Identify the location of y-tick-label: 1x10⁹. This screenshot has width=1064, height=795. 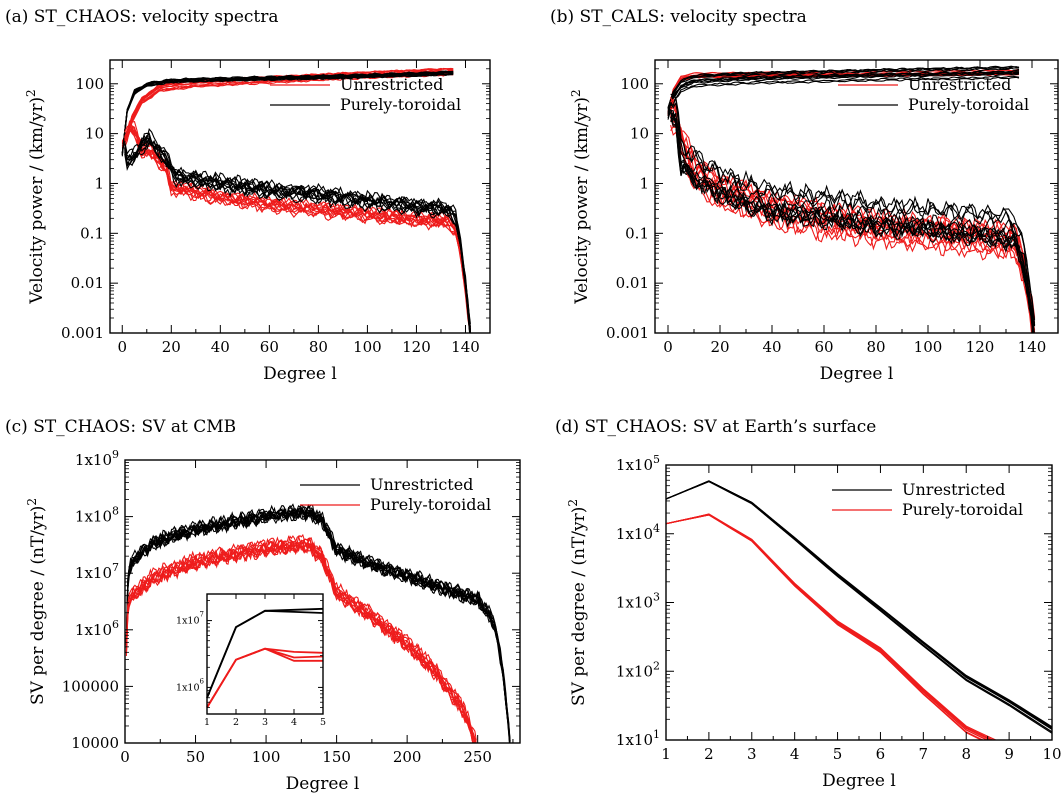
(97, 458).